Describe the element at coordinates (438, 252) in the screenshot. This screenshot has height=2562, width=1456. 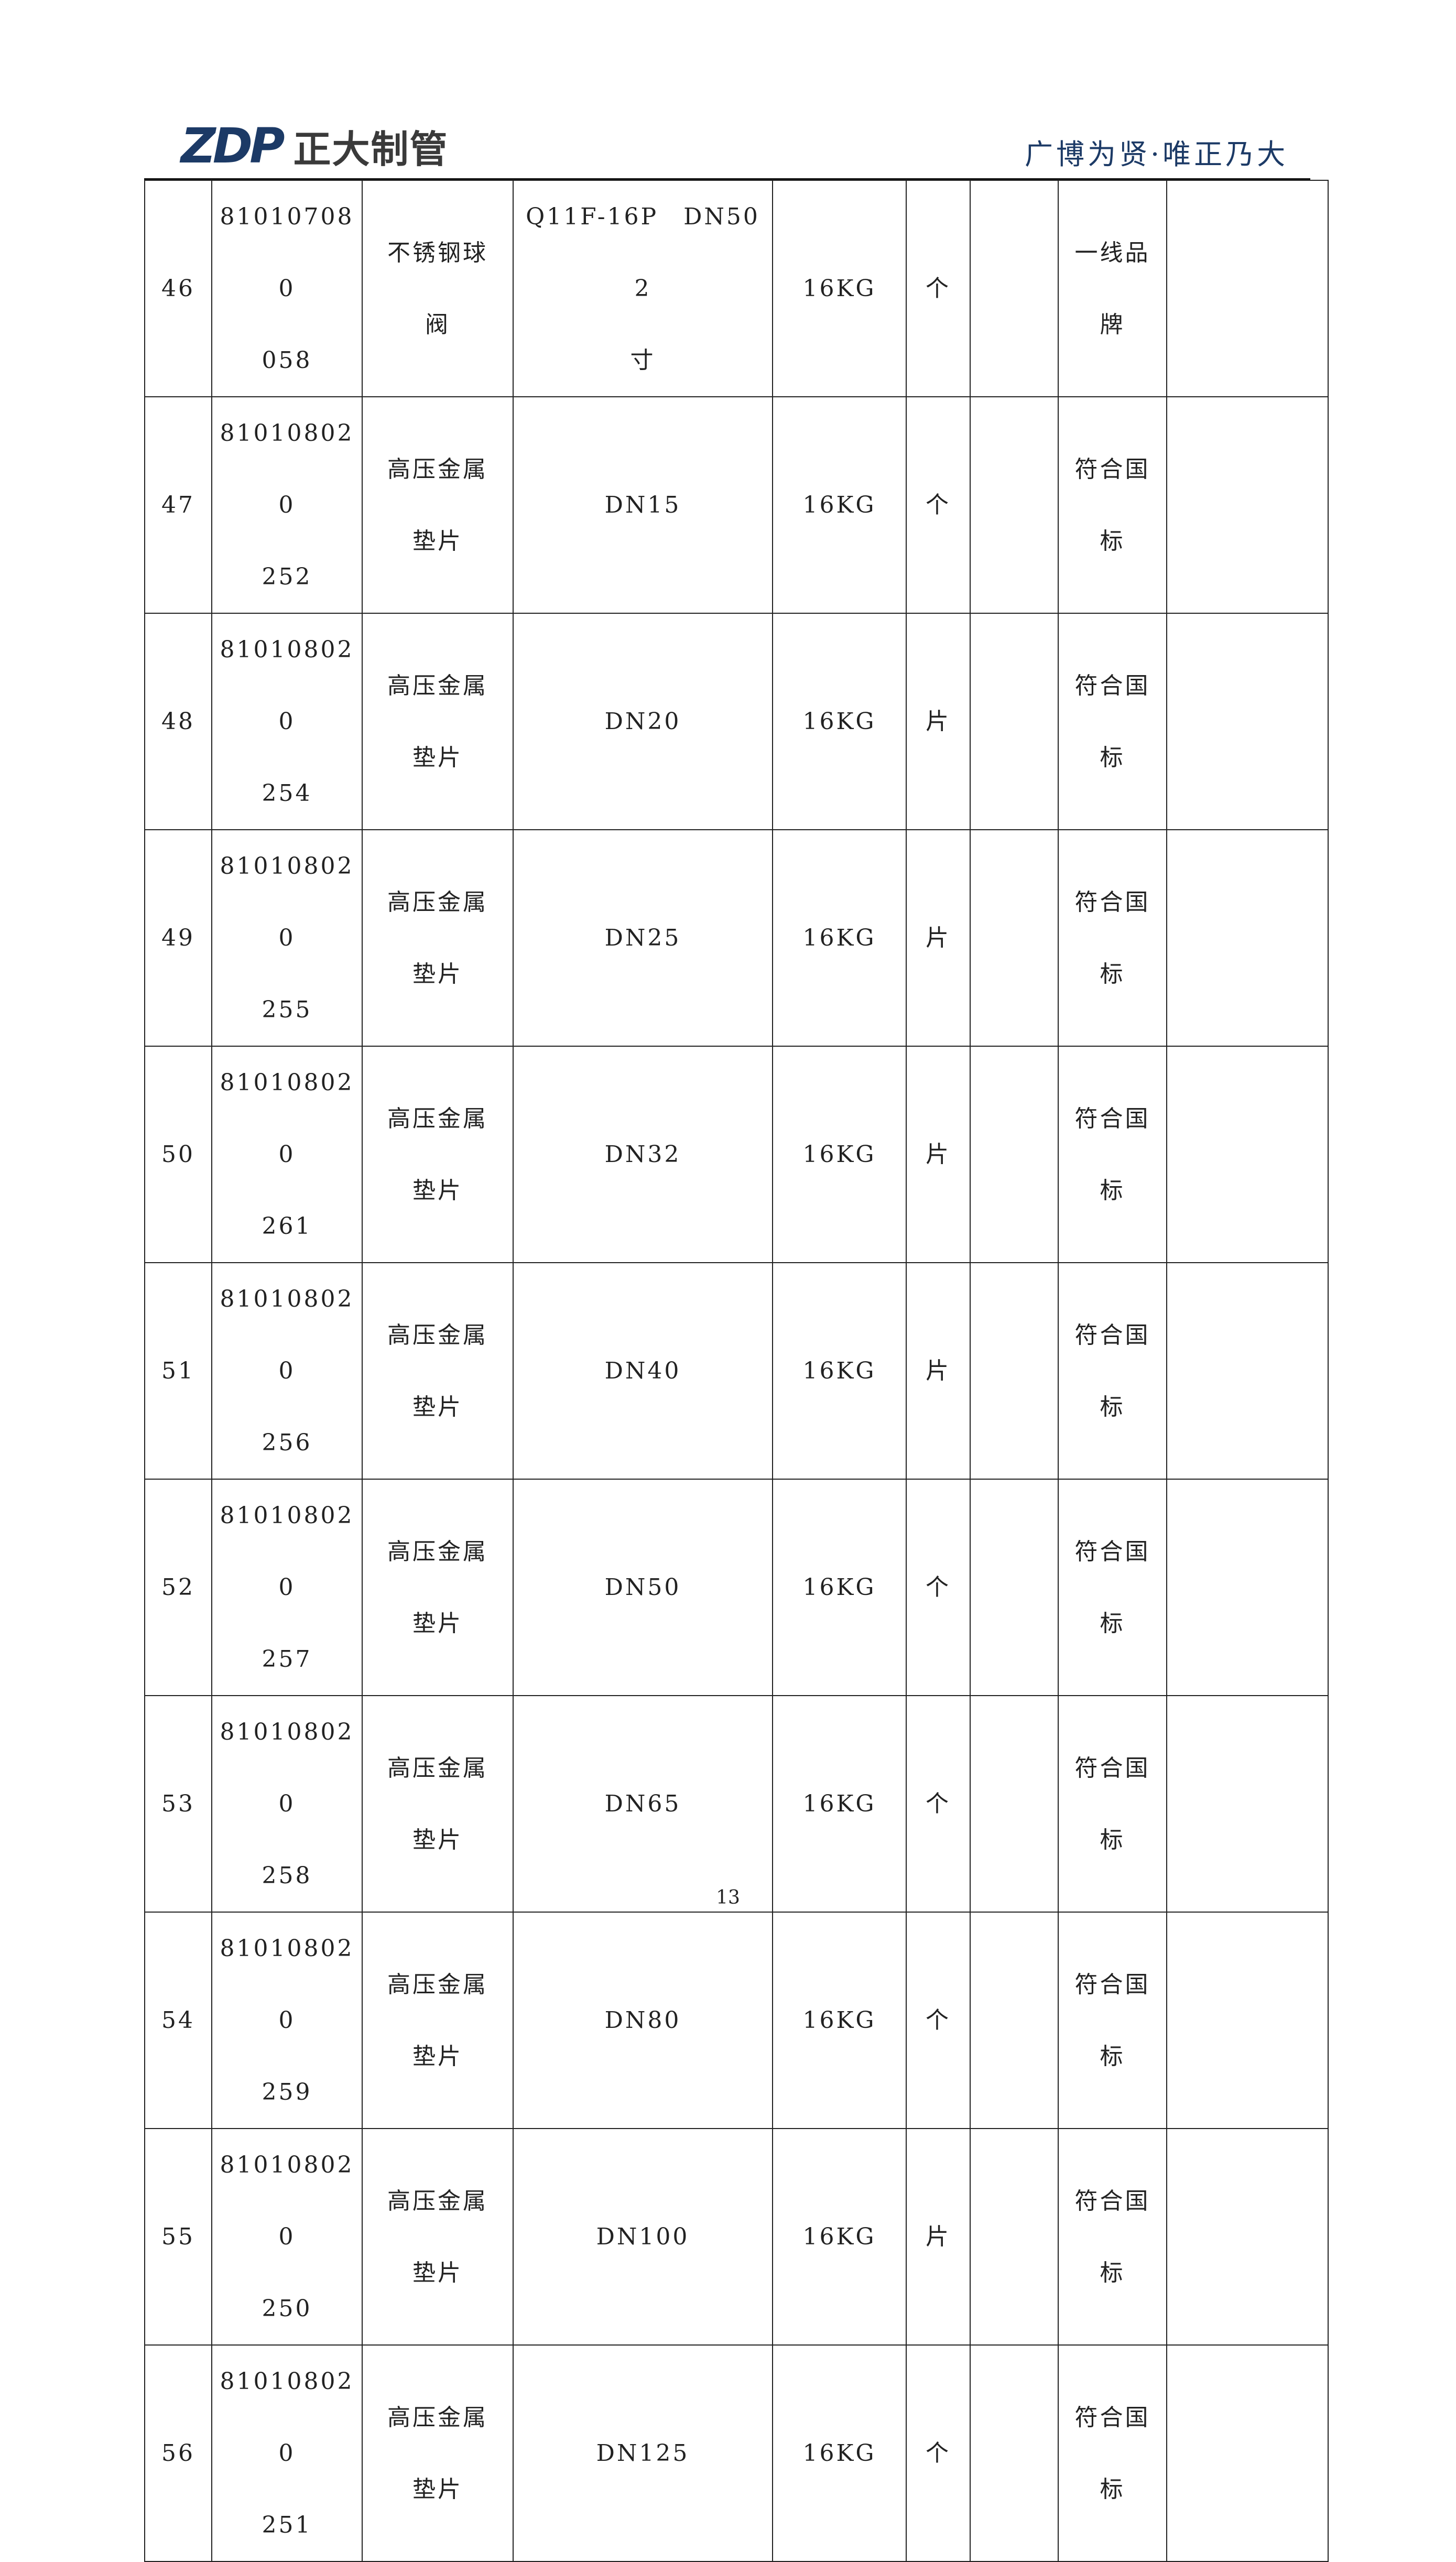
I see `cell-name-line: 不锈钢球` at that location.